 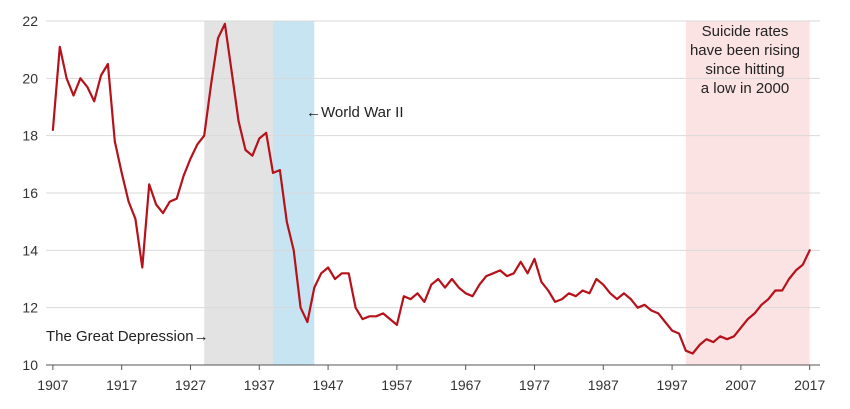 I want to click on y-tick-label: 20, so click(x=30, y=78).